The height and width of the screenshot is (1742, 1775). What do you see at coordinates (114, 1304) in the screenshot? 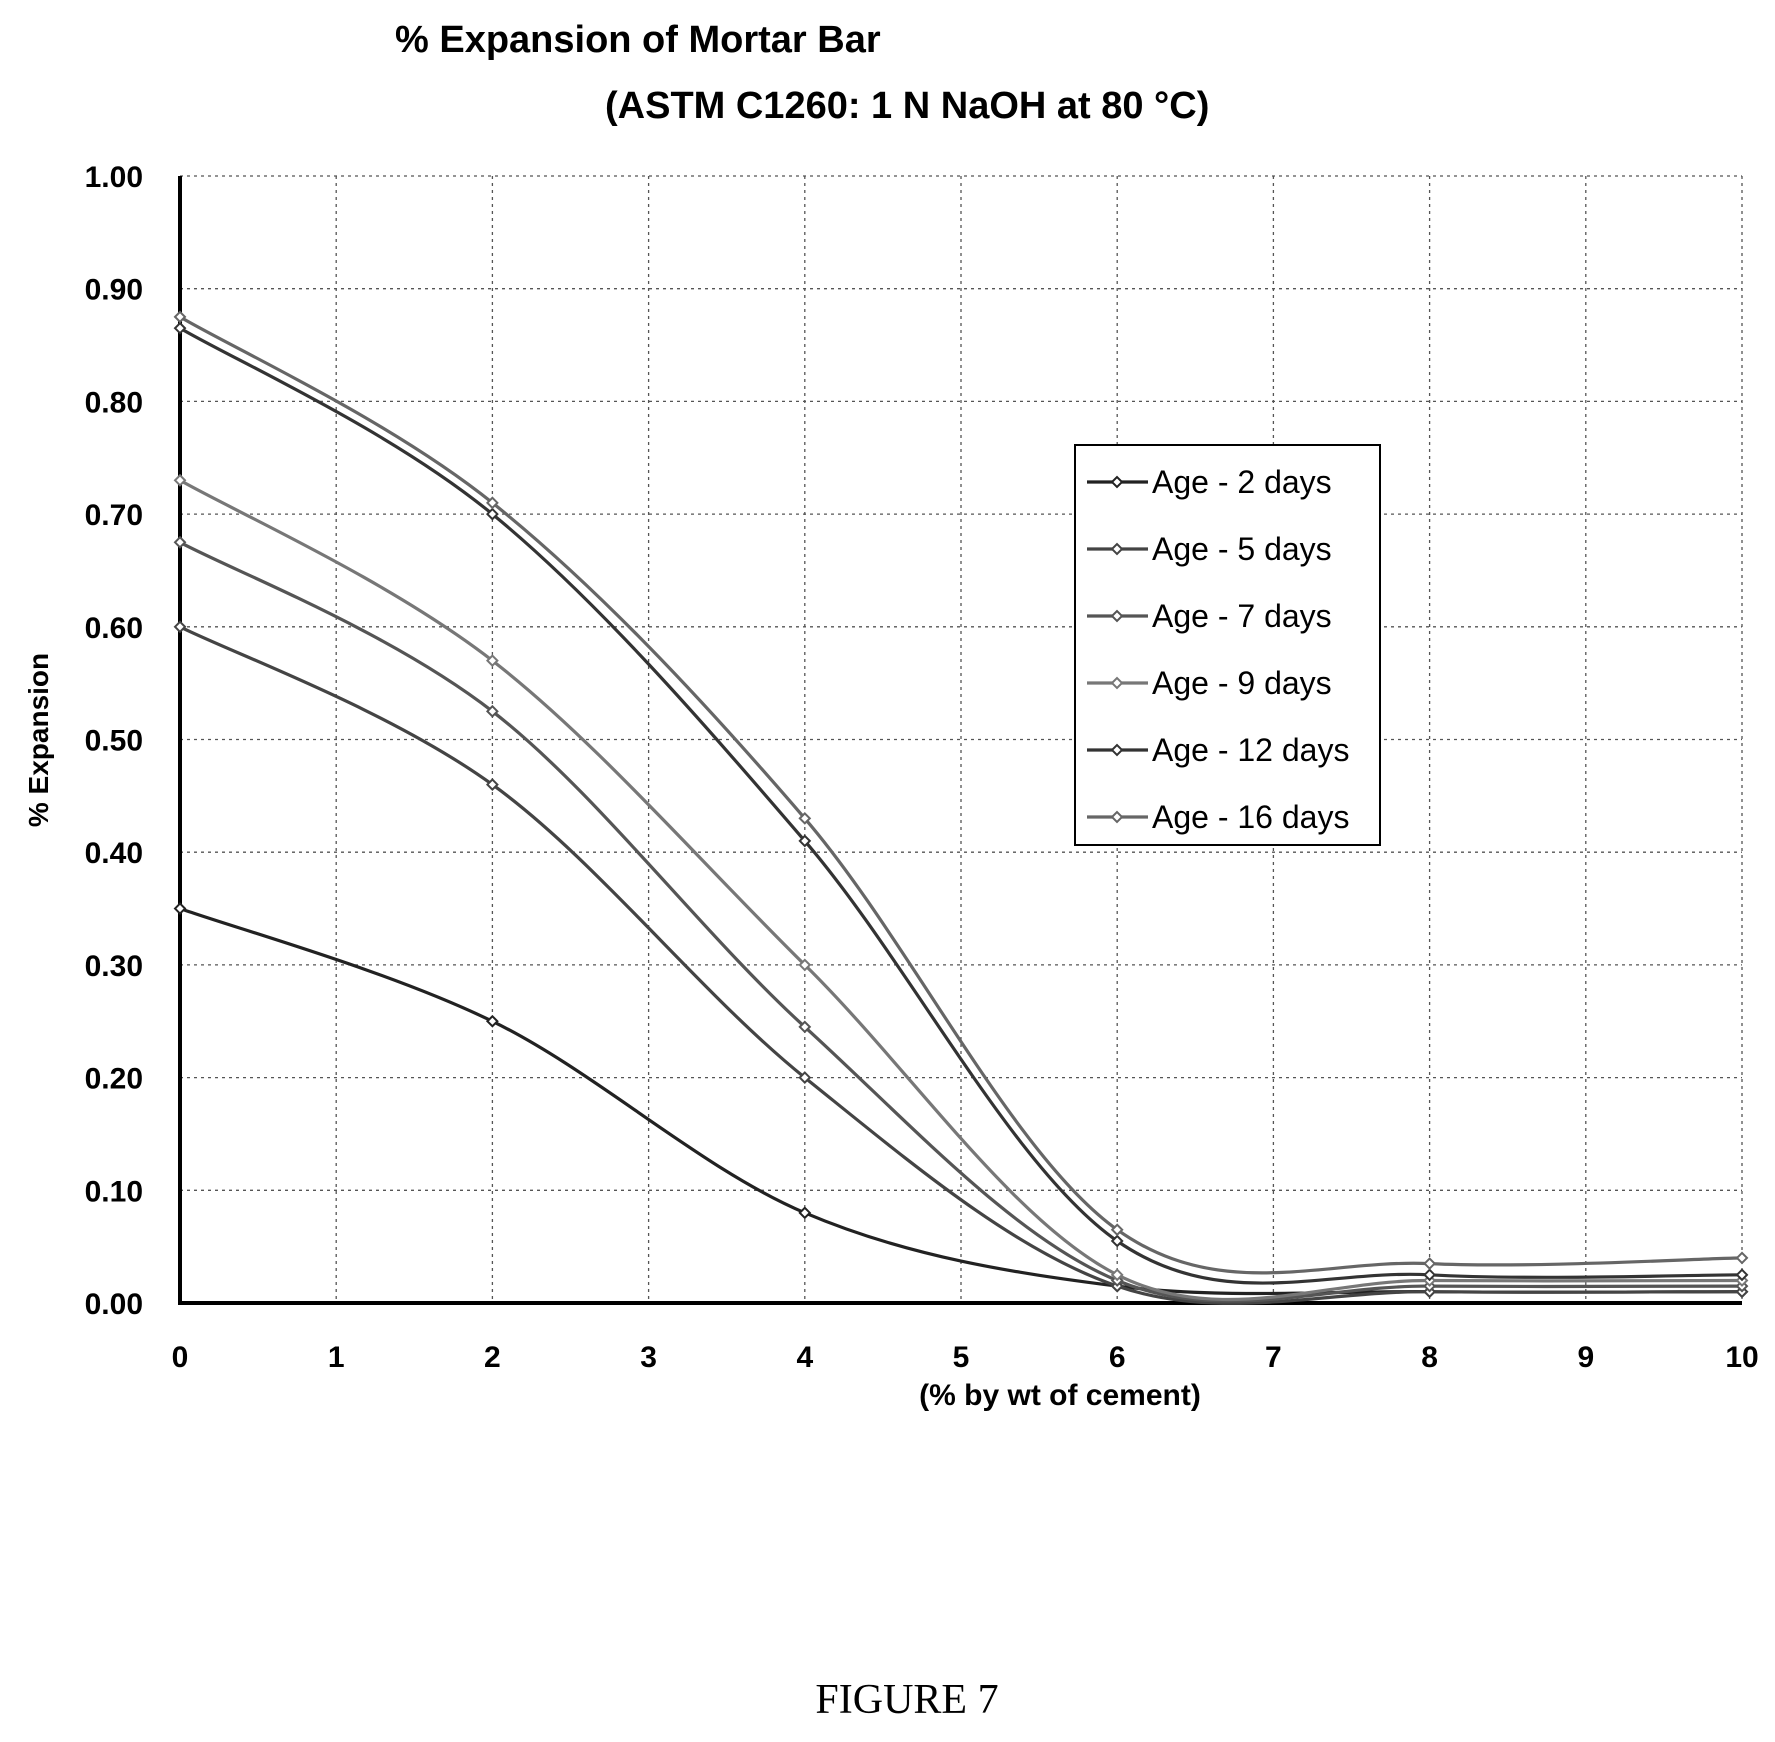
I see `y-tick-label: 0.00` at bounding box center [114, 1304].